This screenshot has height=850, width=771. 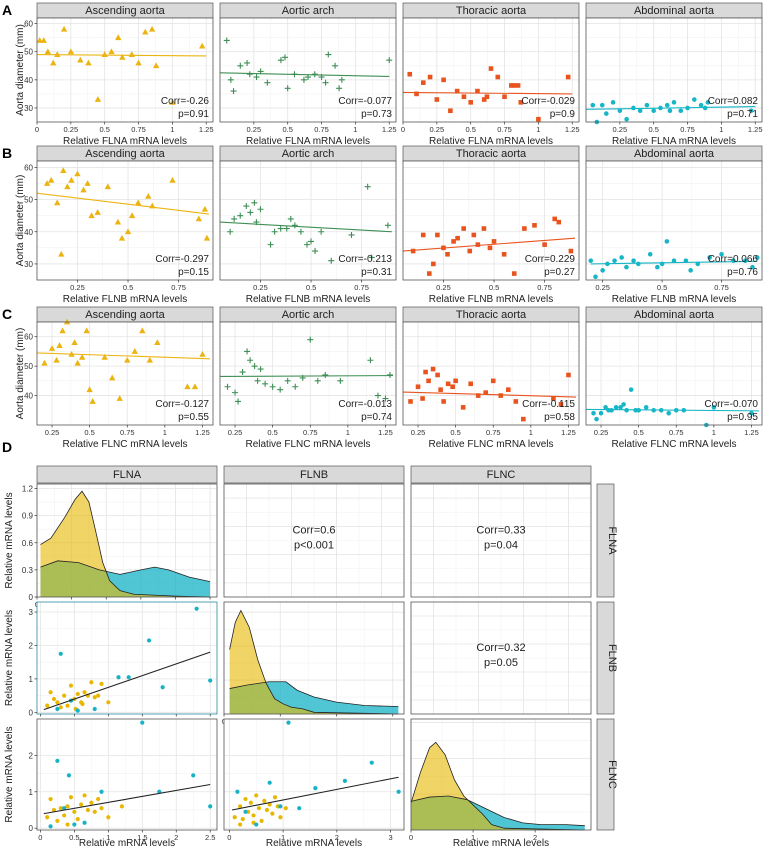 I want to click on x-tick-label: 0, so click(x=411, y=837).